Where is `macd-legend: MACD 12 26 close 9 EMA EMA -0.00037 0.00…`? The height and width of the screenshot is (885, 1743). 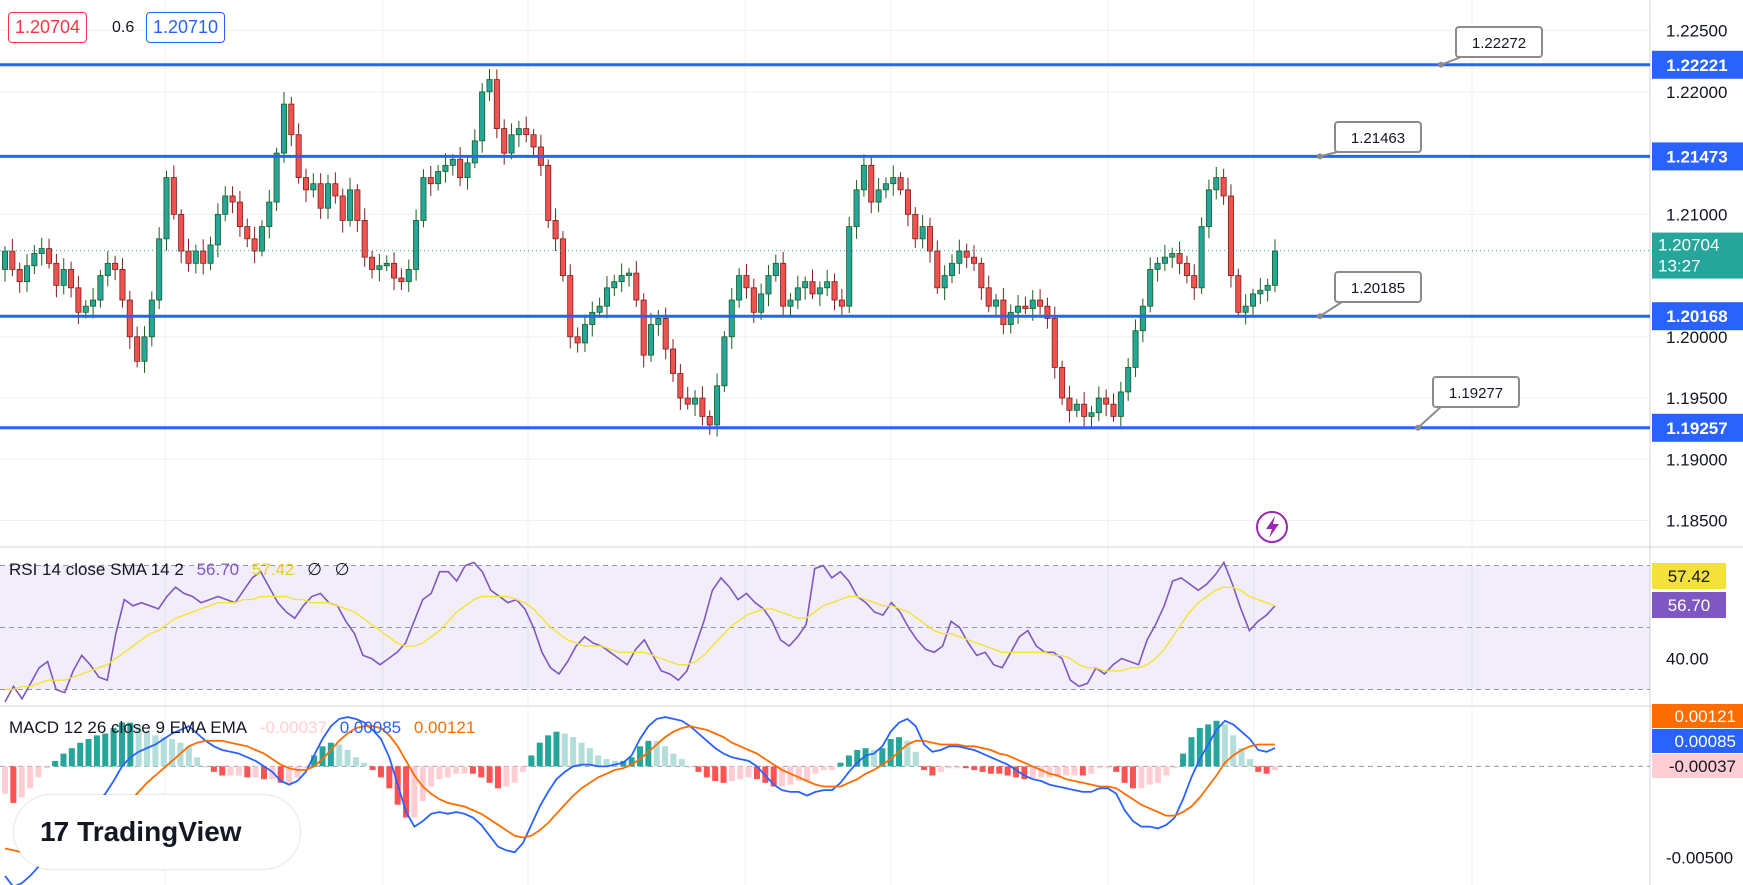
macd-legend: MACD 12 26 close 9 EMA EMA -0.00037 0.00… is located at coordinates (246, 728).